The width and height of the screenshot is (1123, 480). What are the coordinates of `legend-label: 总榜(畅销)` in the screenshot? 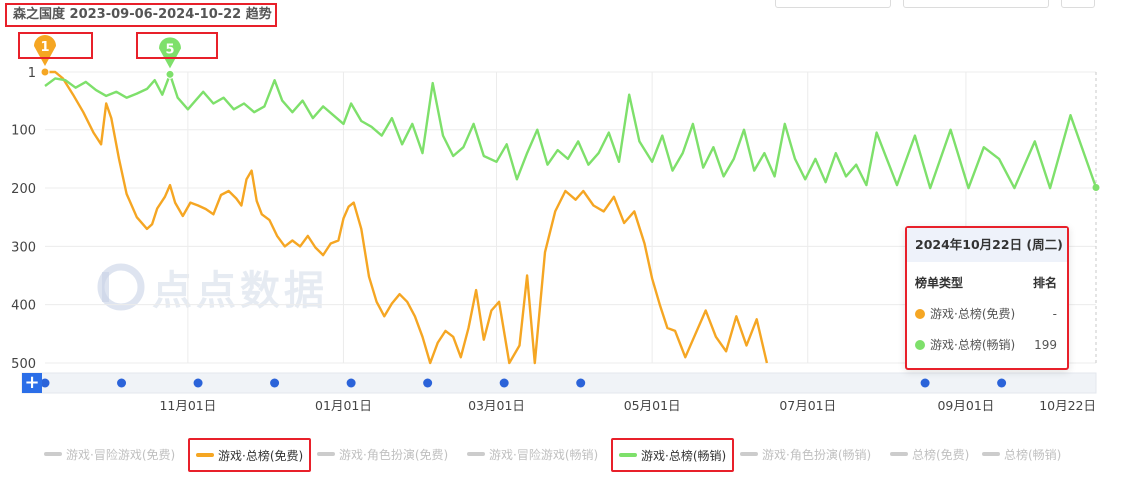 It's located at (1033, 454).